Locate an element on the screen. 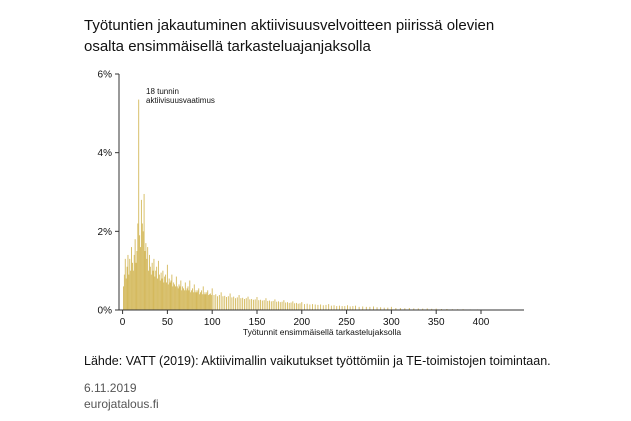 This screenshot has width=631, height=421. annotation: 18 tunnin aktiivisuusvaatimus is located at coordinates (180, 96).